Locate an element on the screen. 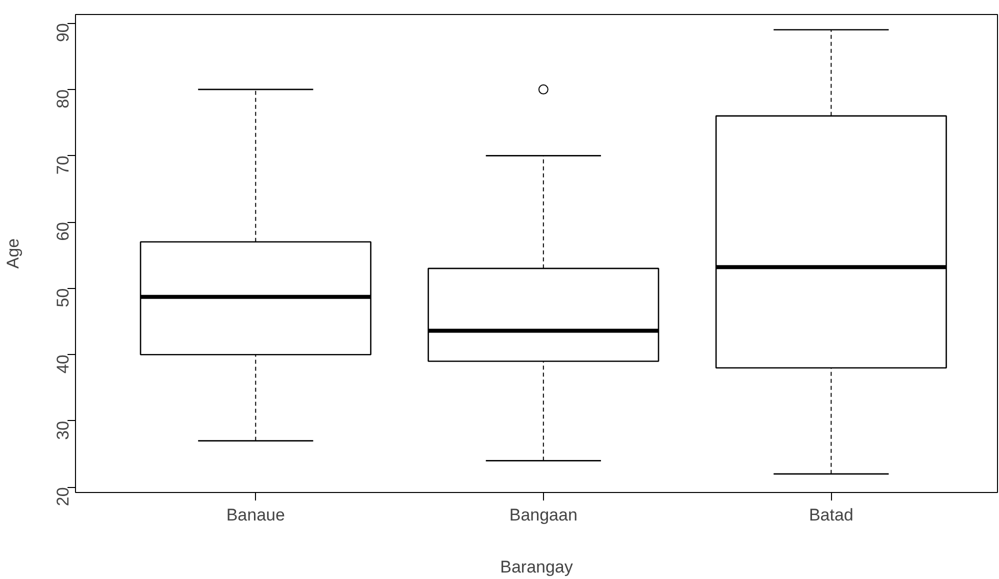 This screenshot has width=999, height=579. y-tick-label: 50 is located at coordinates (63, 298).